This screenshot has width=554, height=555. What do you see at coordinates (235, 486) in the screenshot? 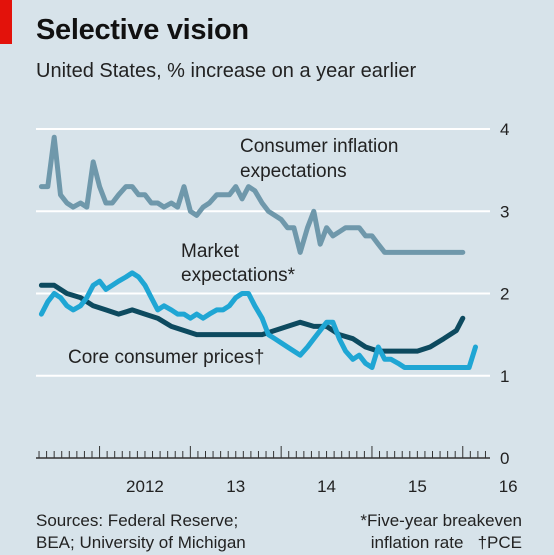
I see `x-tick-label: 13` at bounding box center [235, 486].